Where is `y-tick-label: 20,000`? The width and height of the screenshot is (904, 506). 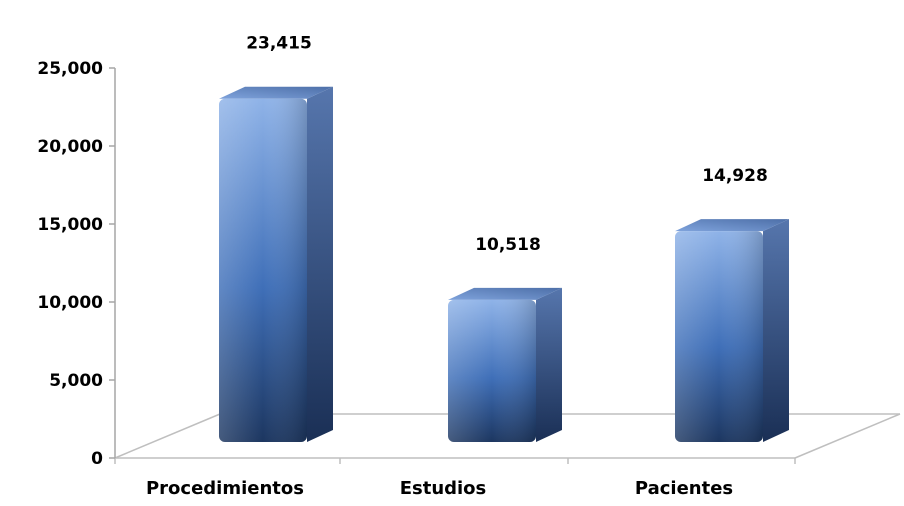
y-tick-label: 20,000 is located at coordinates (70, 147).